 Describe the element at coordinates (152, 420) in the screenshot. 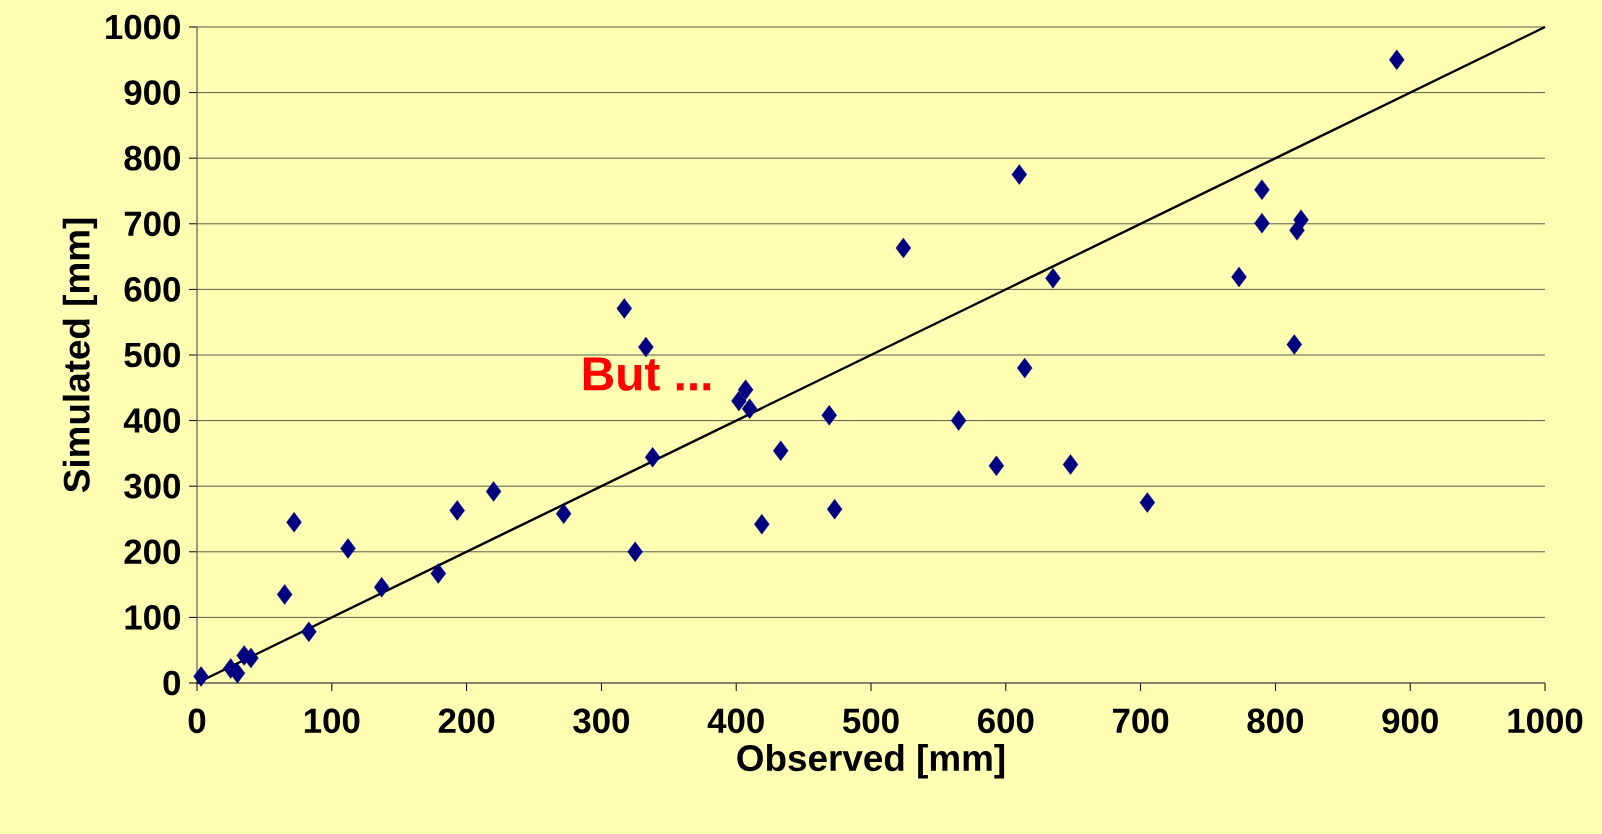

I see `y-tick-label: 400` at that location.